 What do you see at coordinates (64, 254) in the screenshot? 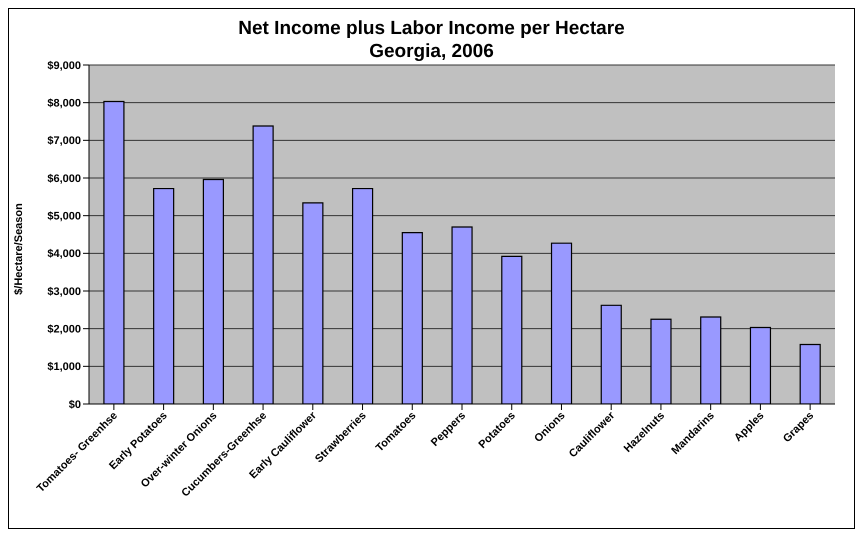
I see `y-tick-label: $4,000` at bounding box center [64, 254].